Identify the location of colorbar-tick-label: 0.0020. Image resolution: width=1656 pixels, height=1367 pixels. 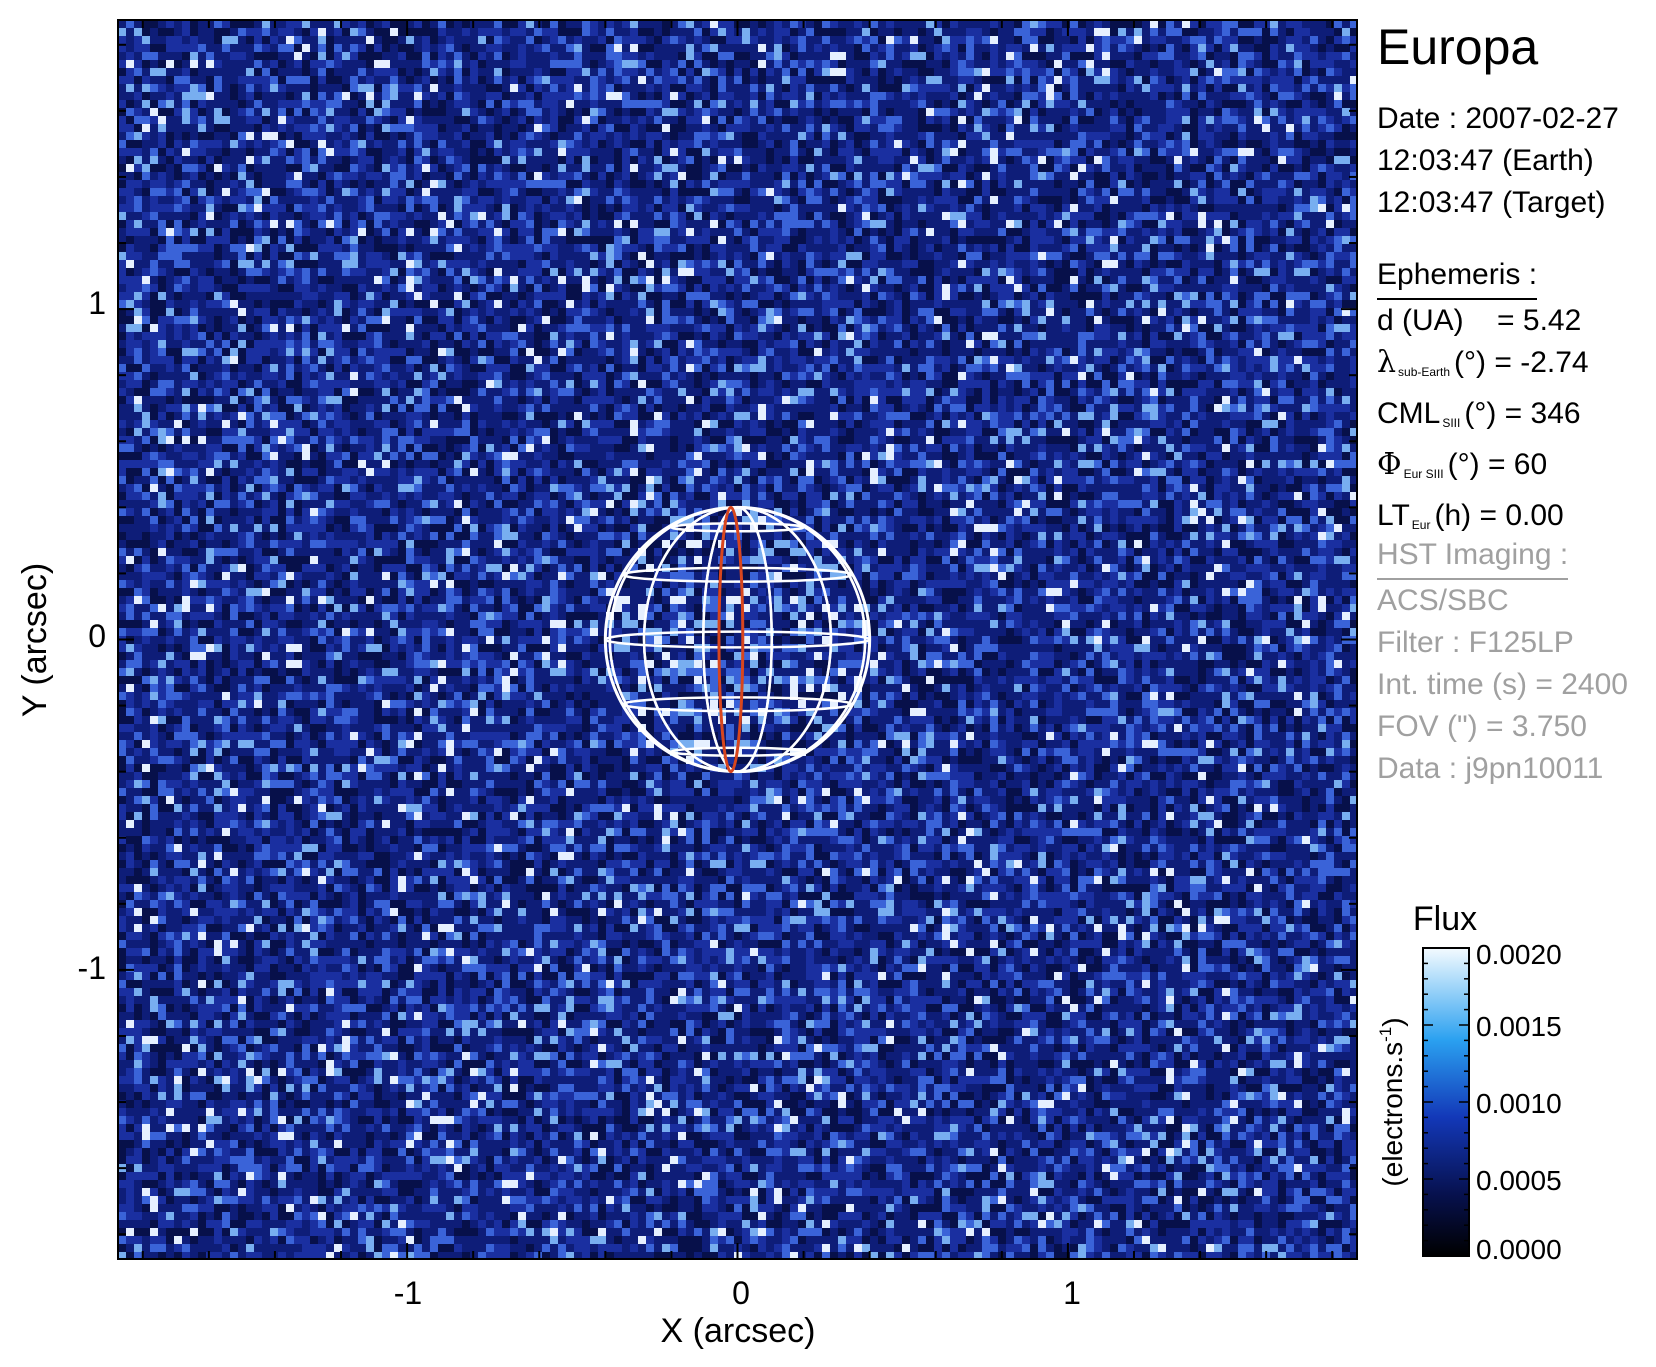
(1519, 954).